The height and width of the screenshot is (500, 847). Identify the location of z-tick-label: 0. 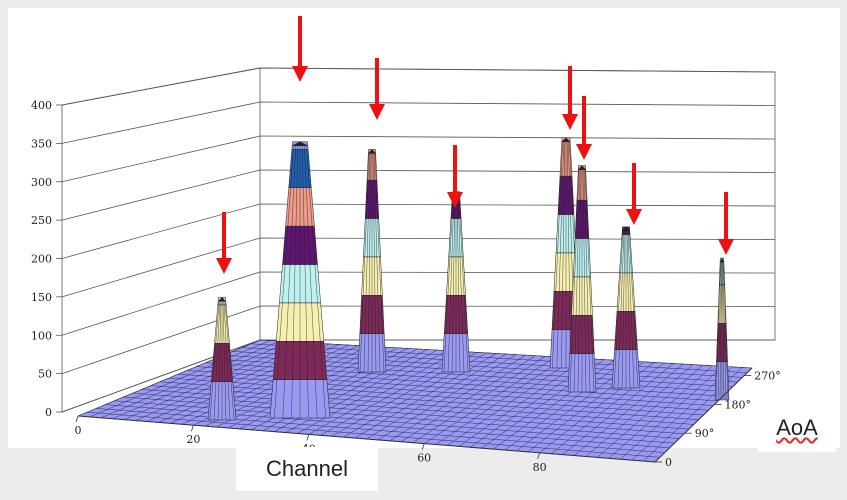
(48, 412).